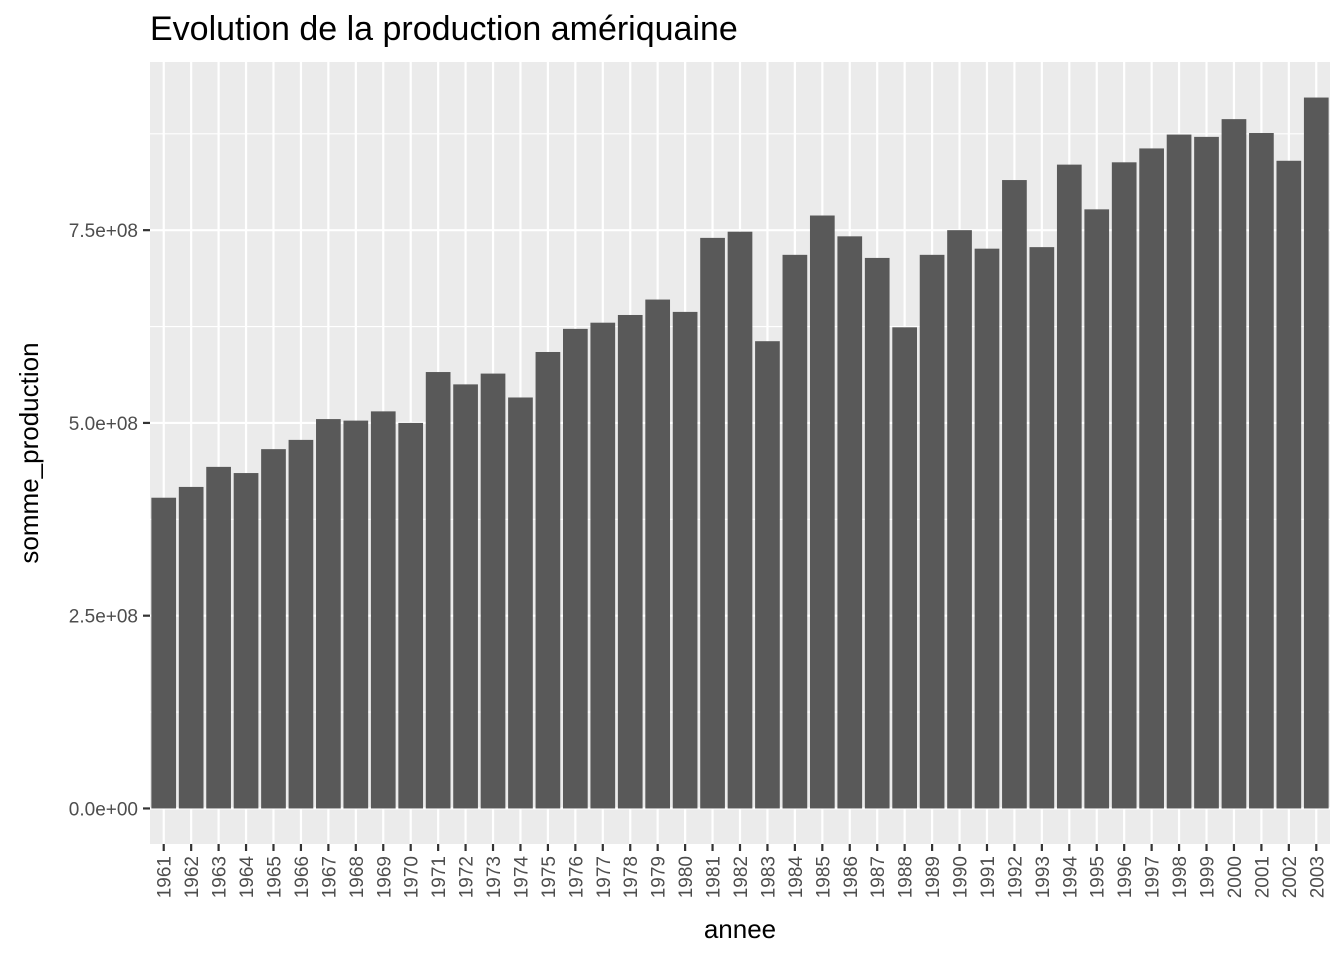 The width and height of the screenshot is (1344, 960). I want to click on bar-1989, so click(932, 531).